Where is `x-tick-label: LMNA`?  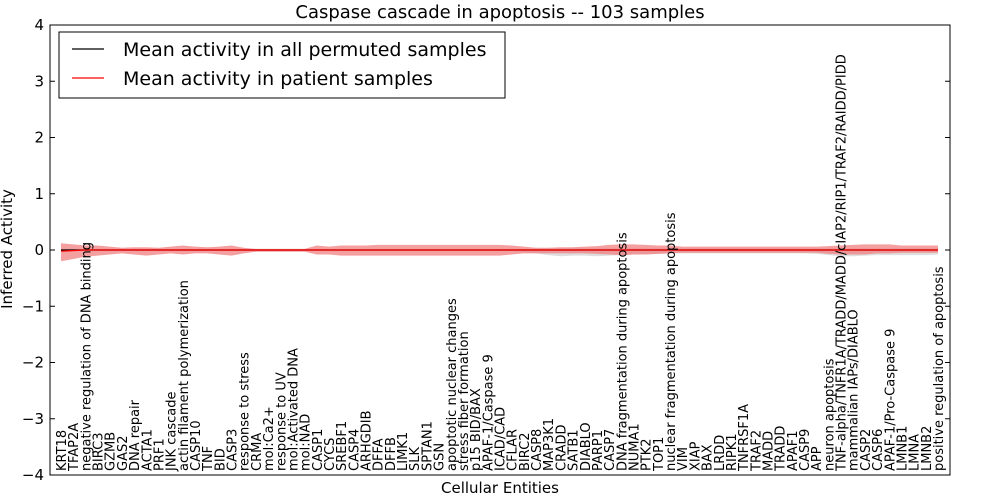
x-tick-label: LMNA is located at coordinates (915, 452).